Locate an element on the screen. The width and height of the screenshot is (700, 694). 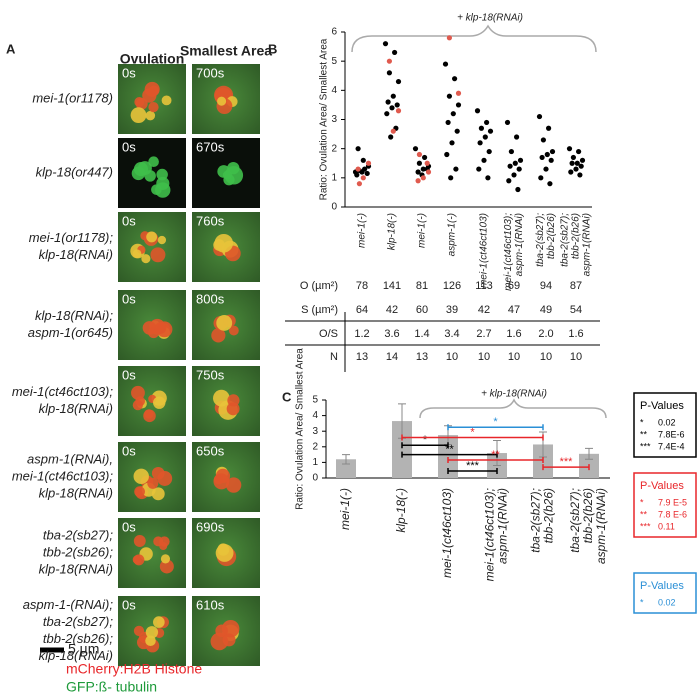
table-cell: 87 is located at coordinates (576, 286).